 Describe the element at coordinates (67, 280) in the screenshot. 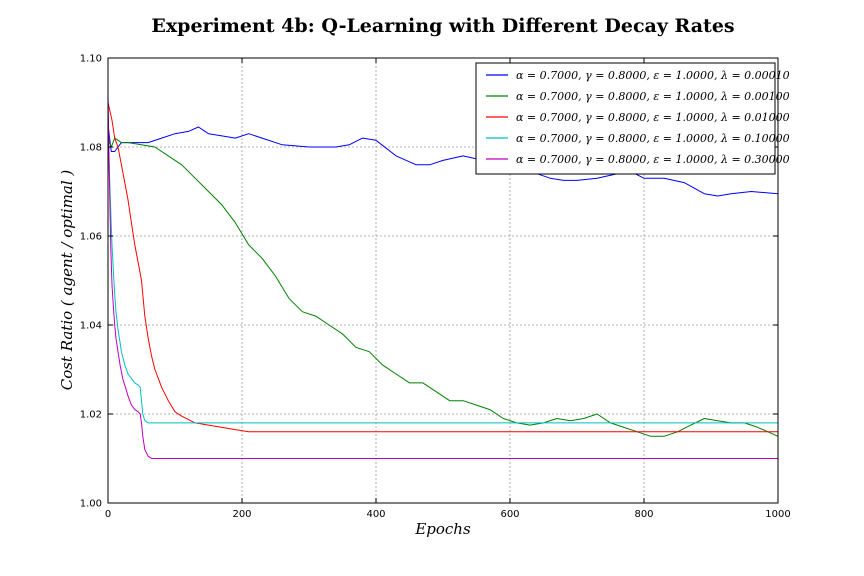

I see `y-axis-label: Cost Ratio ( agent / optimal )` at that location.